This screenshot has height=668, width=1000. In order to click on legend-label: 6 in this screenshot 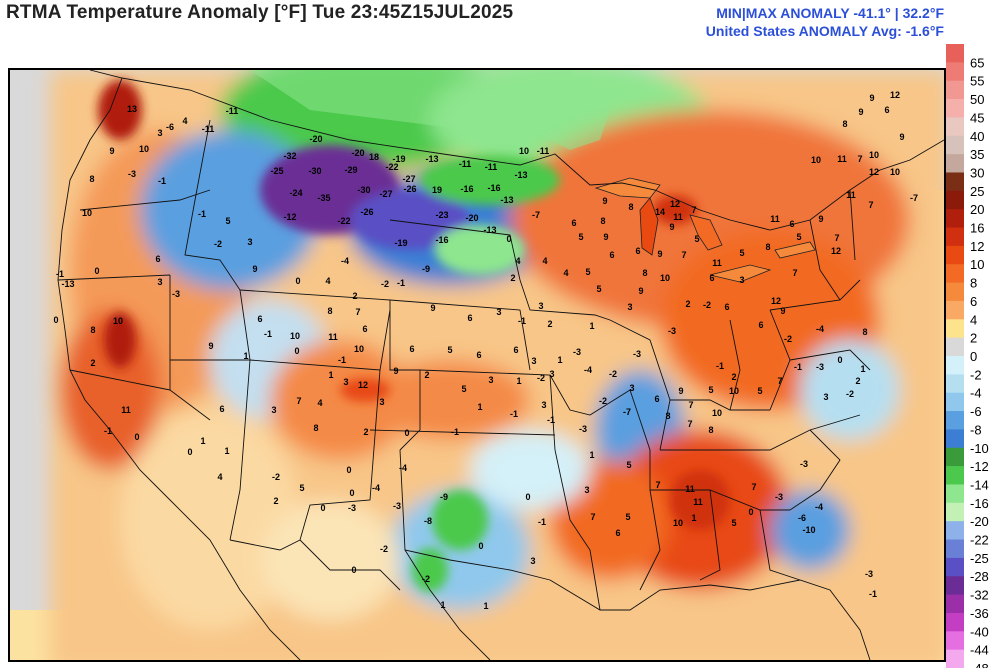, I will do `click(973, 301)`.